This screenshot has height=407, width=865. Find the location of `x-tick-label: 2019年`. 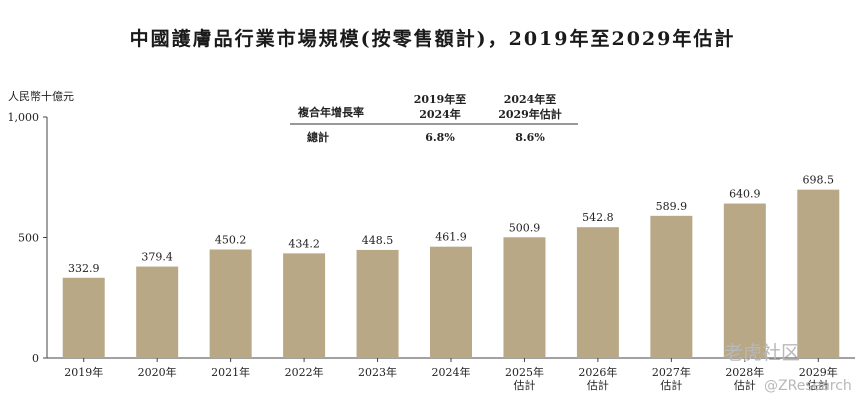

x-tick-label: 2019年 is located at coordinates (83, 372).